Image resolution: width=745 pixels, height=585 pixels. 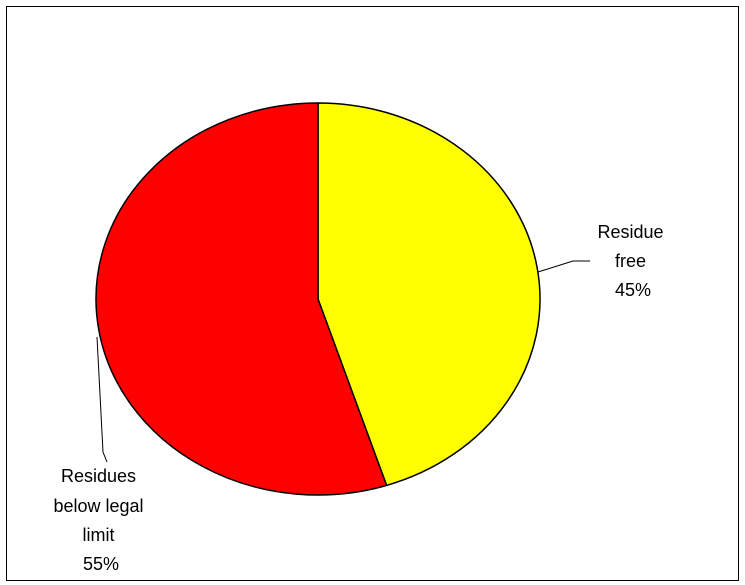 What do you see at coordinates (101, 564) in the screenshot?
I see `slice-label-residues-below-line-4: 55%` at bounding box center [101, 564].